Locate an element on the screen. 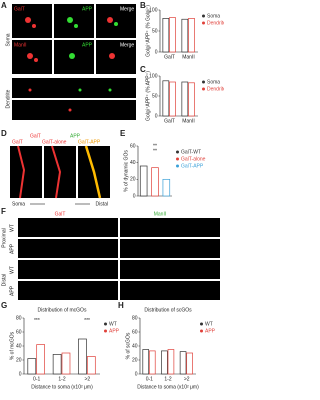 This screenshot has height=400, width=320. column-label: ManII is located at coordinates (160, 214).